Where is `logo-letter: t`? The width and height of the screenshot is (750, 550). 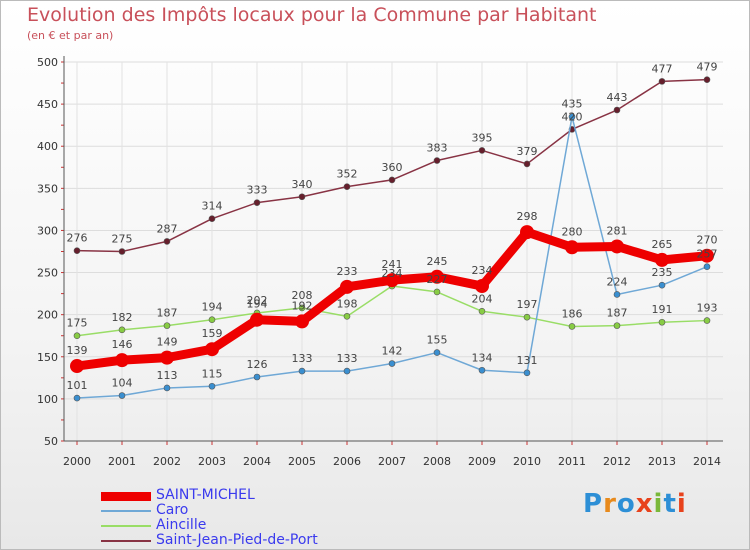 logo-letter: t is located at coordinates (670, 504).